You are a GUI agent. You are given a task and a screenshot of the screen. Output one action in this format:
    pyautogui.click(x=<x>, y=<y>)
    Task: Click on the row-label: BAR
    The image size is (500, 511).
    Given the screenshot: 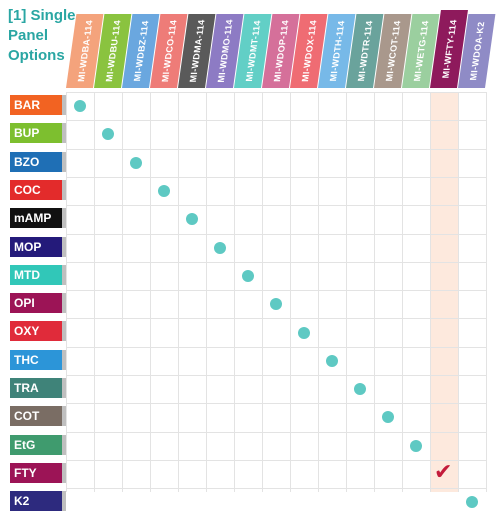 What is the action you would take?
    pyautogui.click(x=38, y=105)
    